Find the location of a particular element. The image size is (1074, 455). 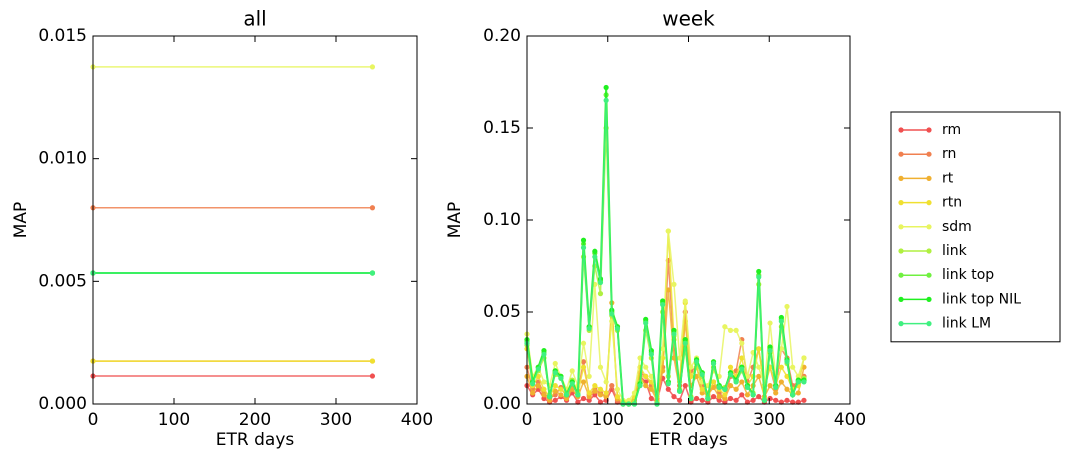

y-tick-label: 0.015 is located at coordinates (62, 36).